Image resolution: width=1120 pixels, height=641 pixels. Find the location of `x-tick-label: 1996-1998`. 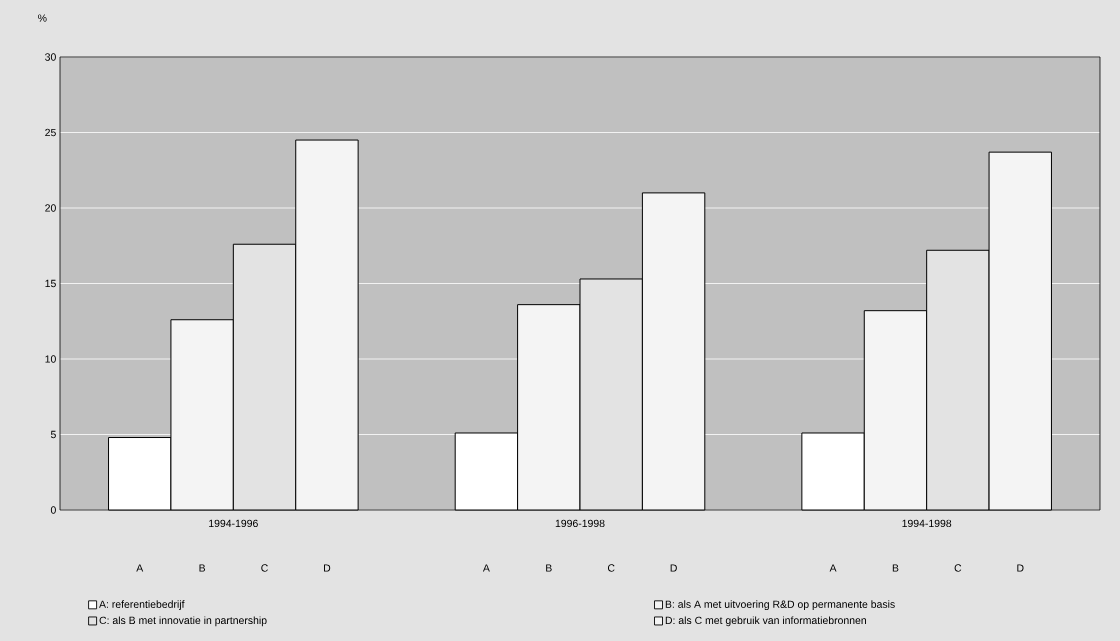

x-tick-label: 1996-1998 is located at coordinates (580, 523).